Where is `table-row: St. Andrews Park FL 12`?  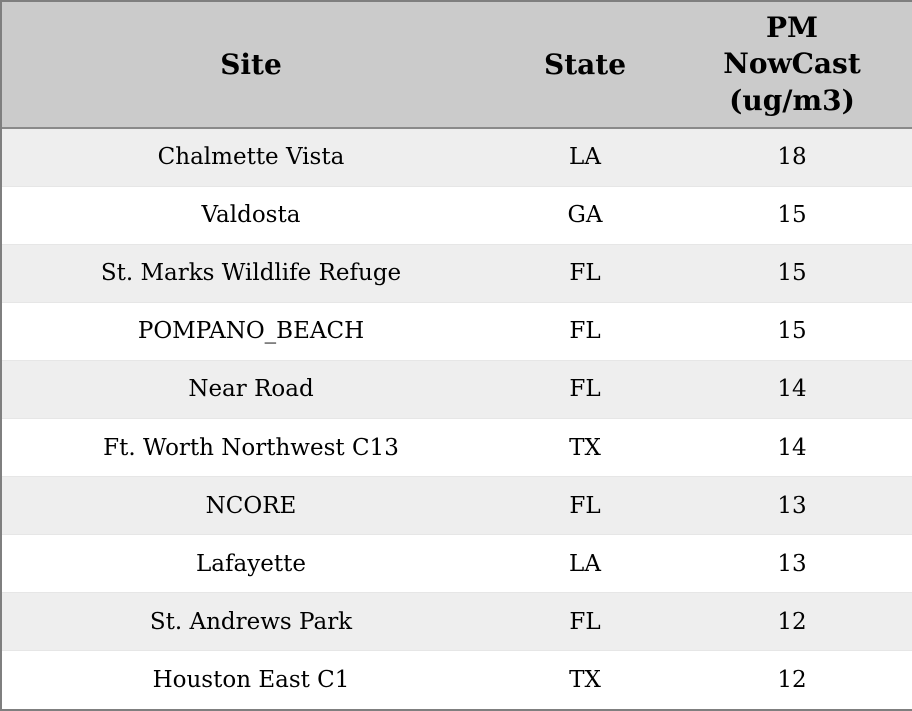
table-row: St. Andrews Park FL 12 is located at coordinates (457, 622).